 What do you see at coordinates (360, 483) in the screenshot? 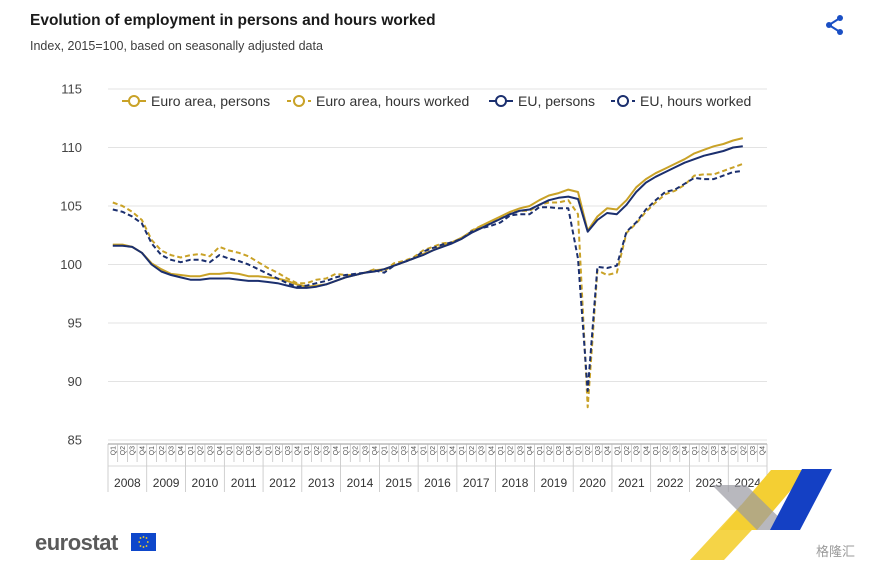
I see `year-tick-label: 2014` at bounding box center [360, 483].